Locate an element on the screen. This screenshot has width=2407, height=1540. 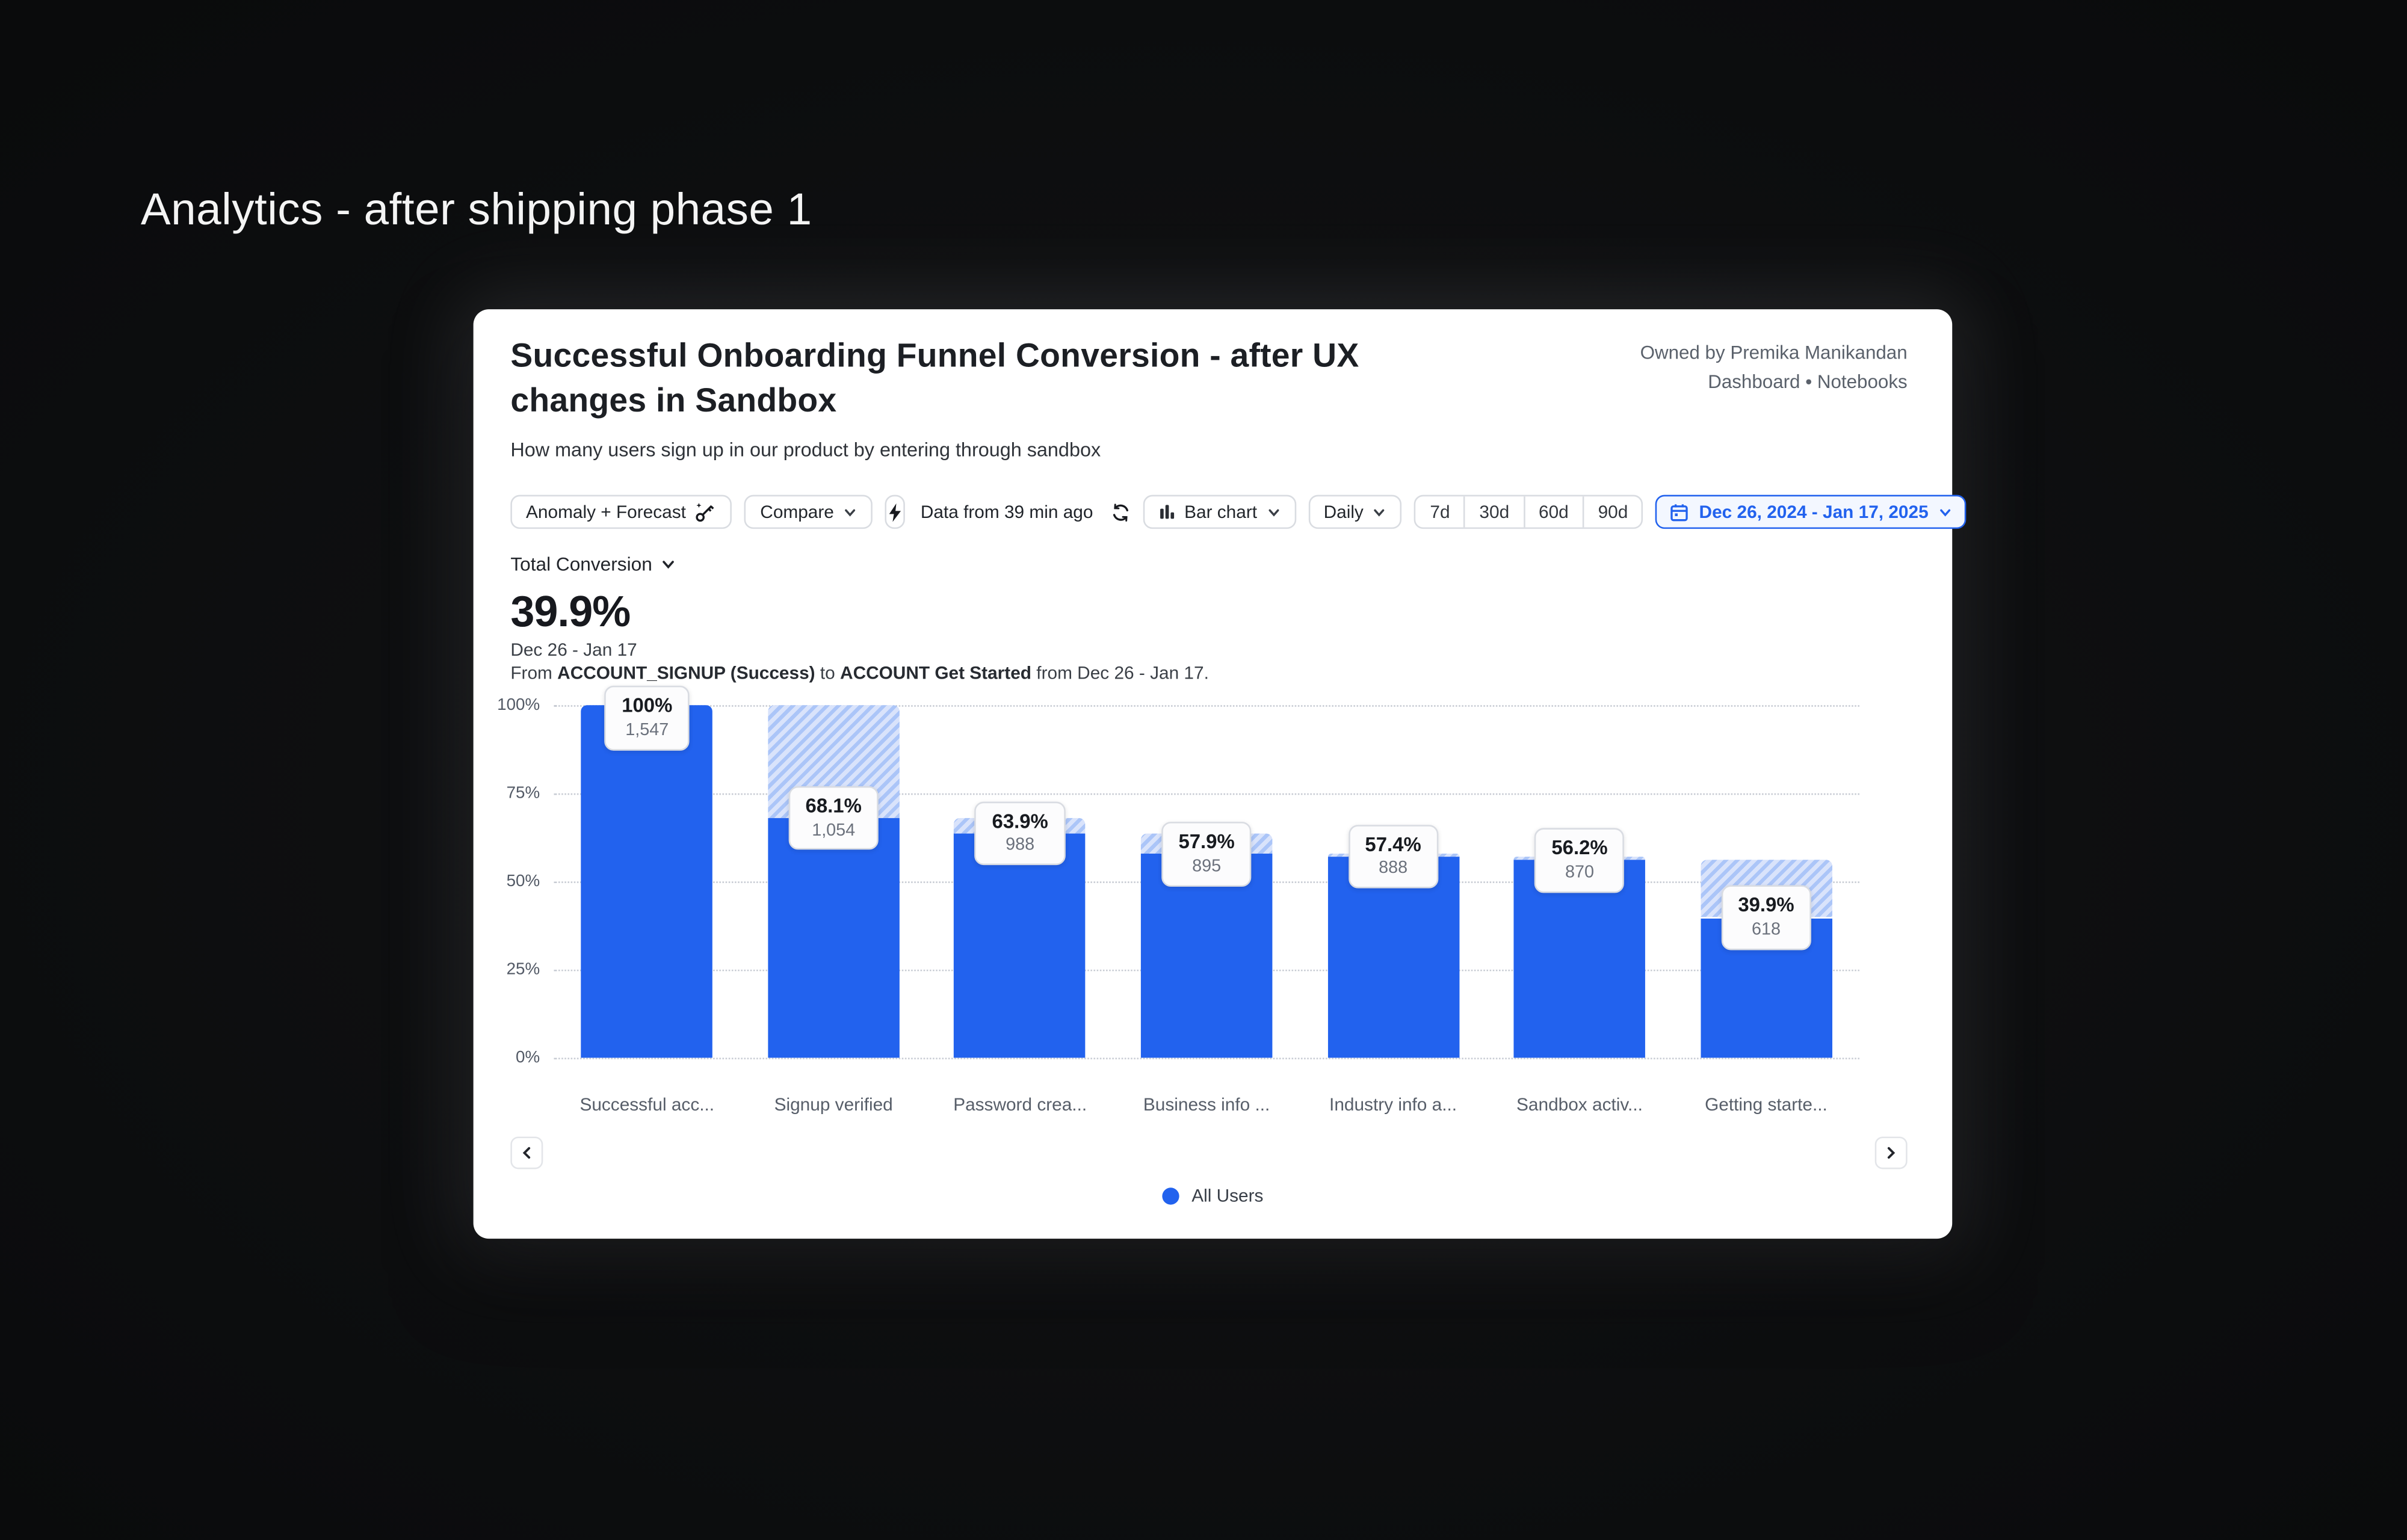
toolbar: Anomaly + Forecast Compare is located at coordinates (1238, 512).